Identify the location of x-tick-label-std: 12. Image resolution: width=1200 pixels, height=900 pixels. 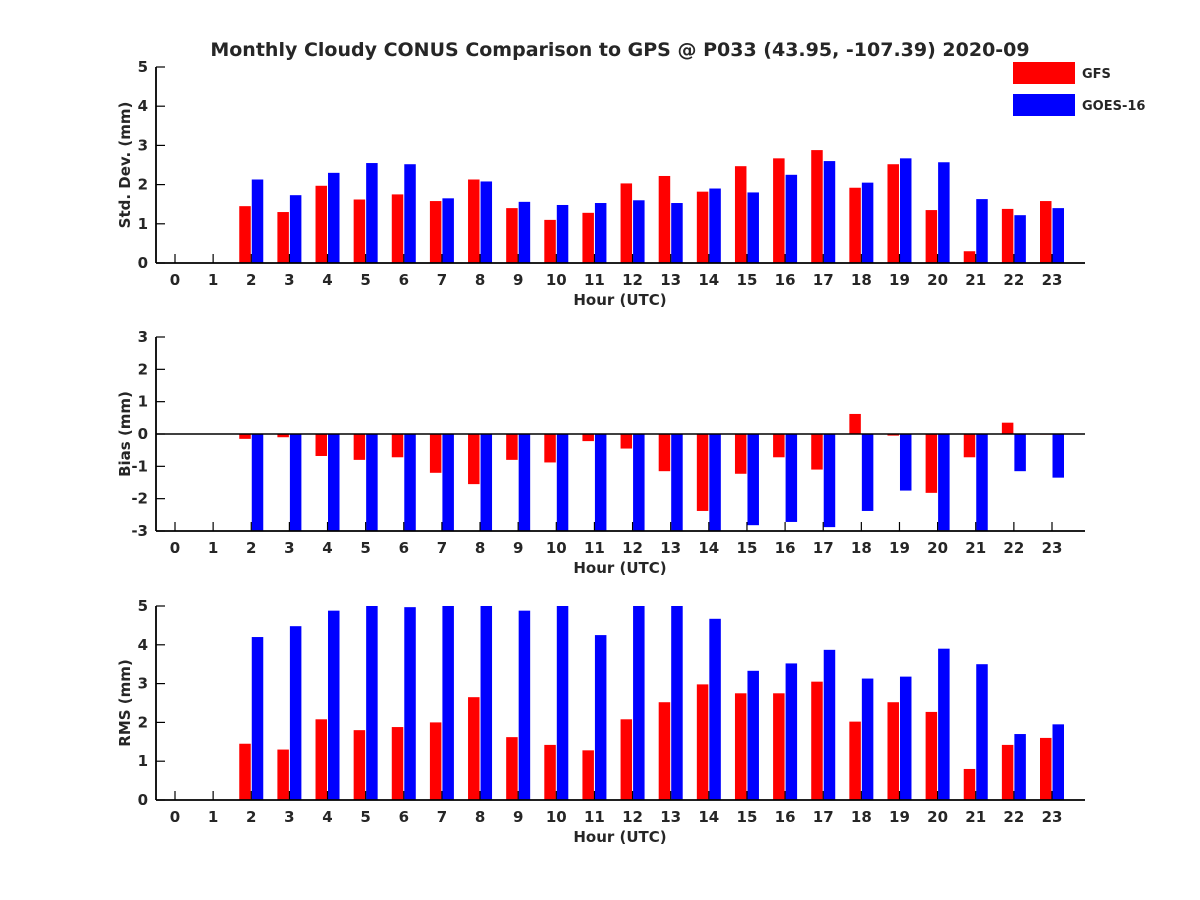
(632, 280).